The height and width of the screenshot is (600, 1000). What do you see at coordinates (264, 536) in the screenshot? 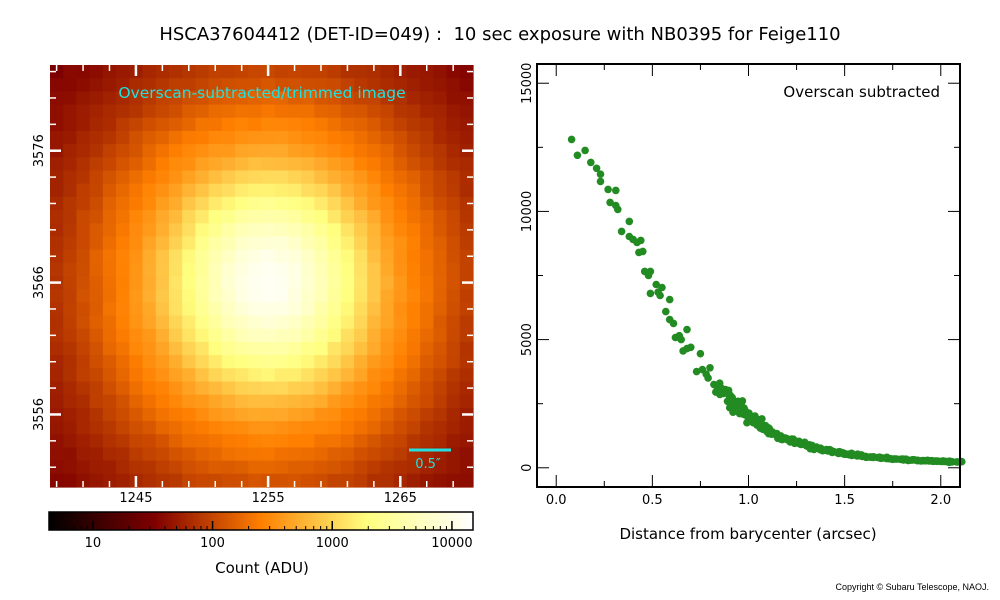
I see `colorbar-ticks: 10 100 1000 10000` at bounding box center [264, 536].